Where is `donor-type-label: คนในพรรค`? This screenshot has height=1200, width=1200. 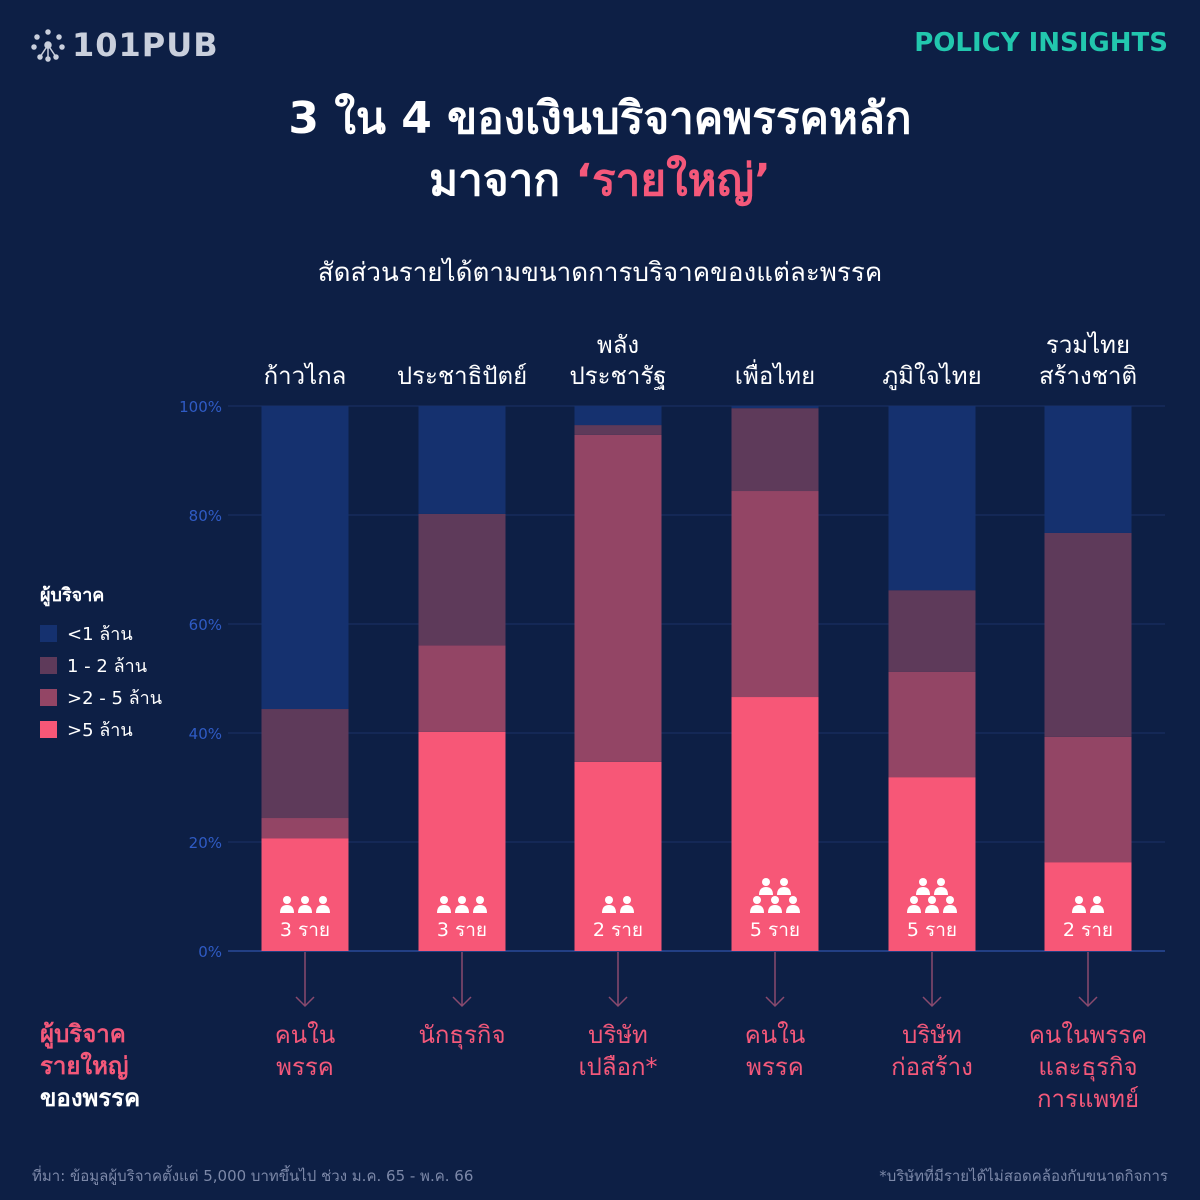 donor-type-label: คนในพรรค is located at coordinates (1088, 1035).